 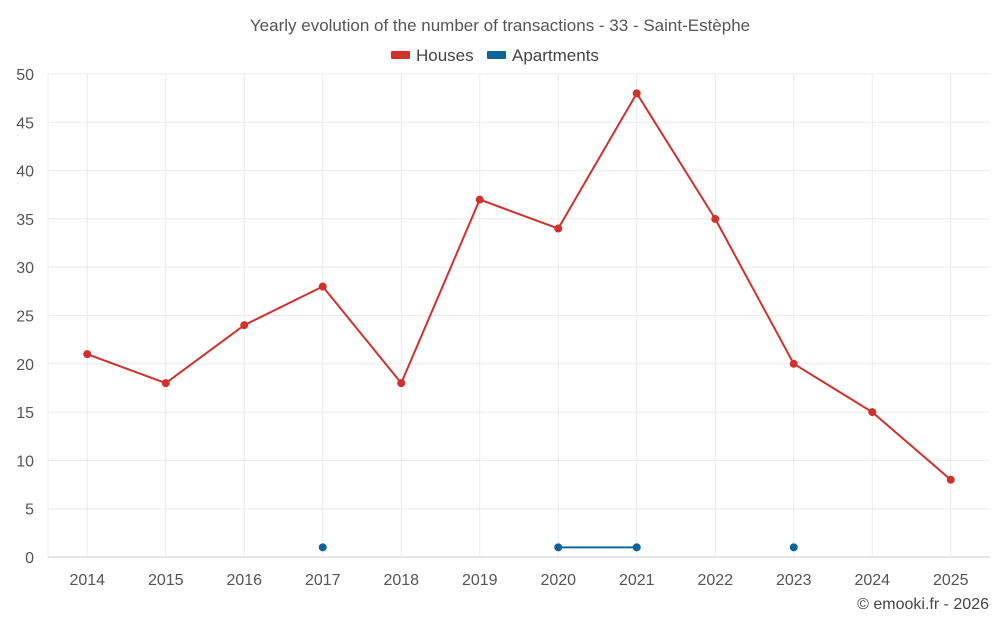 What do you see at coordinates (29, 510) in the screenshot?
I see `y-tick-label: 5` at bounding box center [29, 510].